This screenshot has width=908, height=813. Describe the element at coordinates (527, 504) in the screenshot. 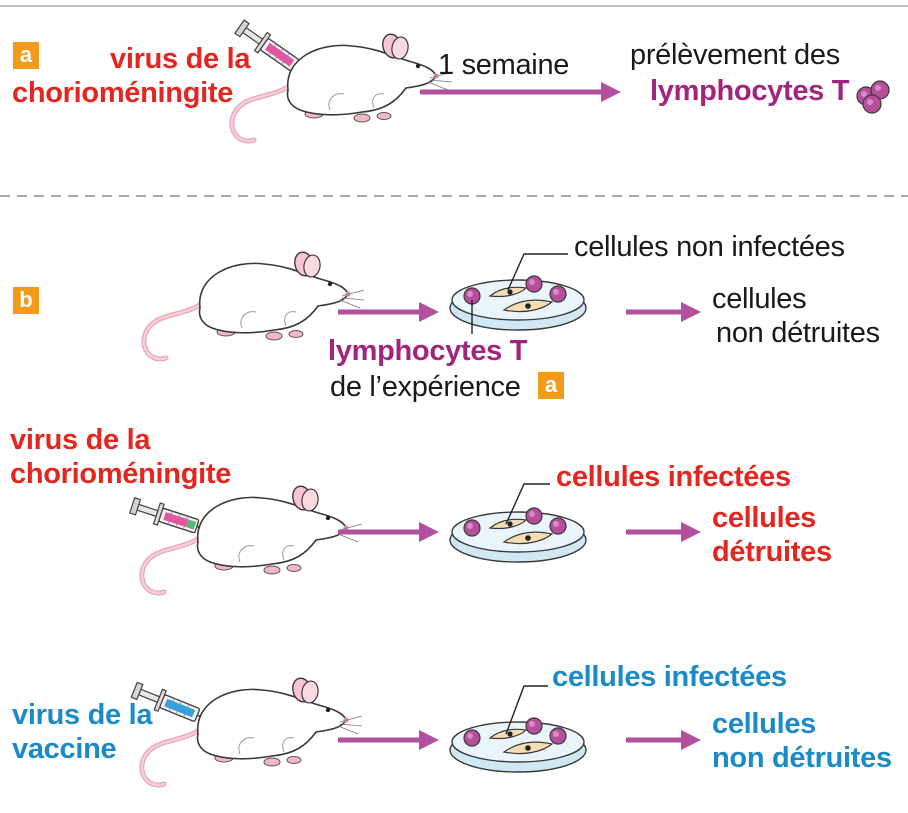

I see `leader-b2` at that location.